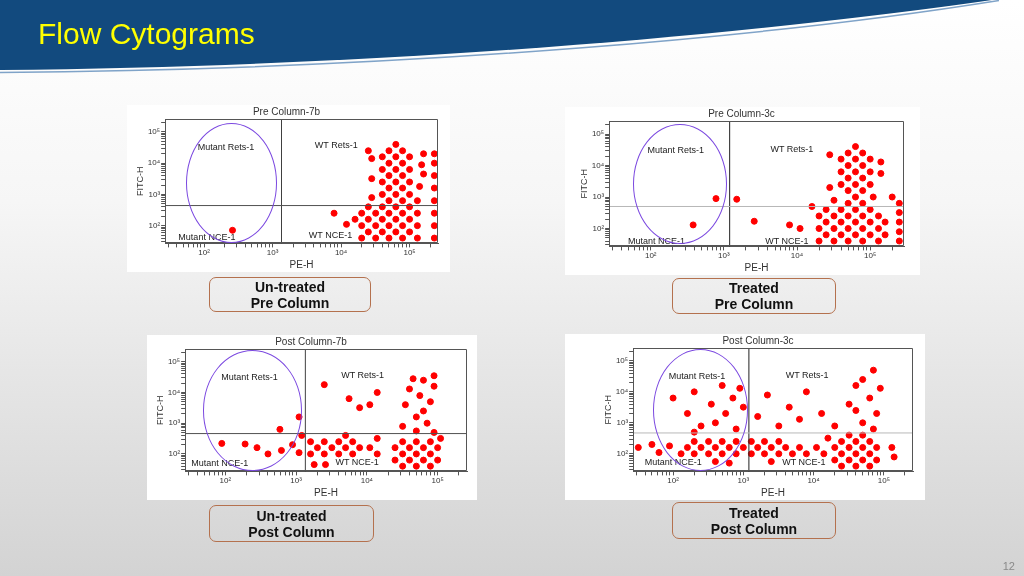  Describe the element at coordinates (286, 111) in the screenshot. I see `chart-title: Pre Column-7b` at that location.